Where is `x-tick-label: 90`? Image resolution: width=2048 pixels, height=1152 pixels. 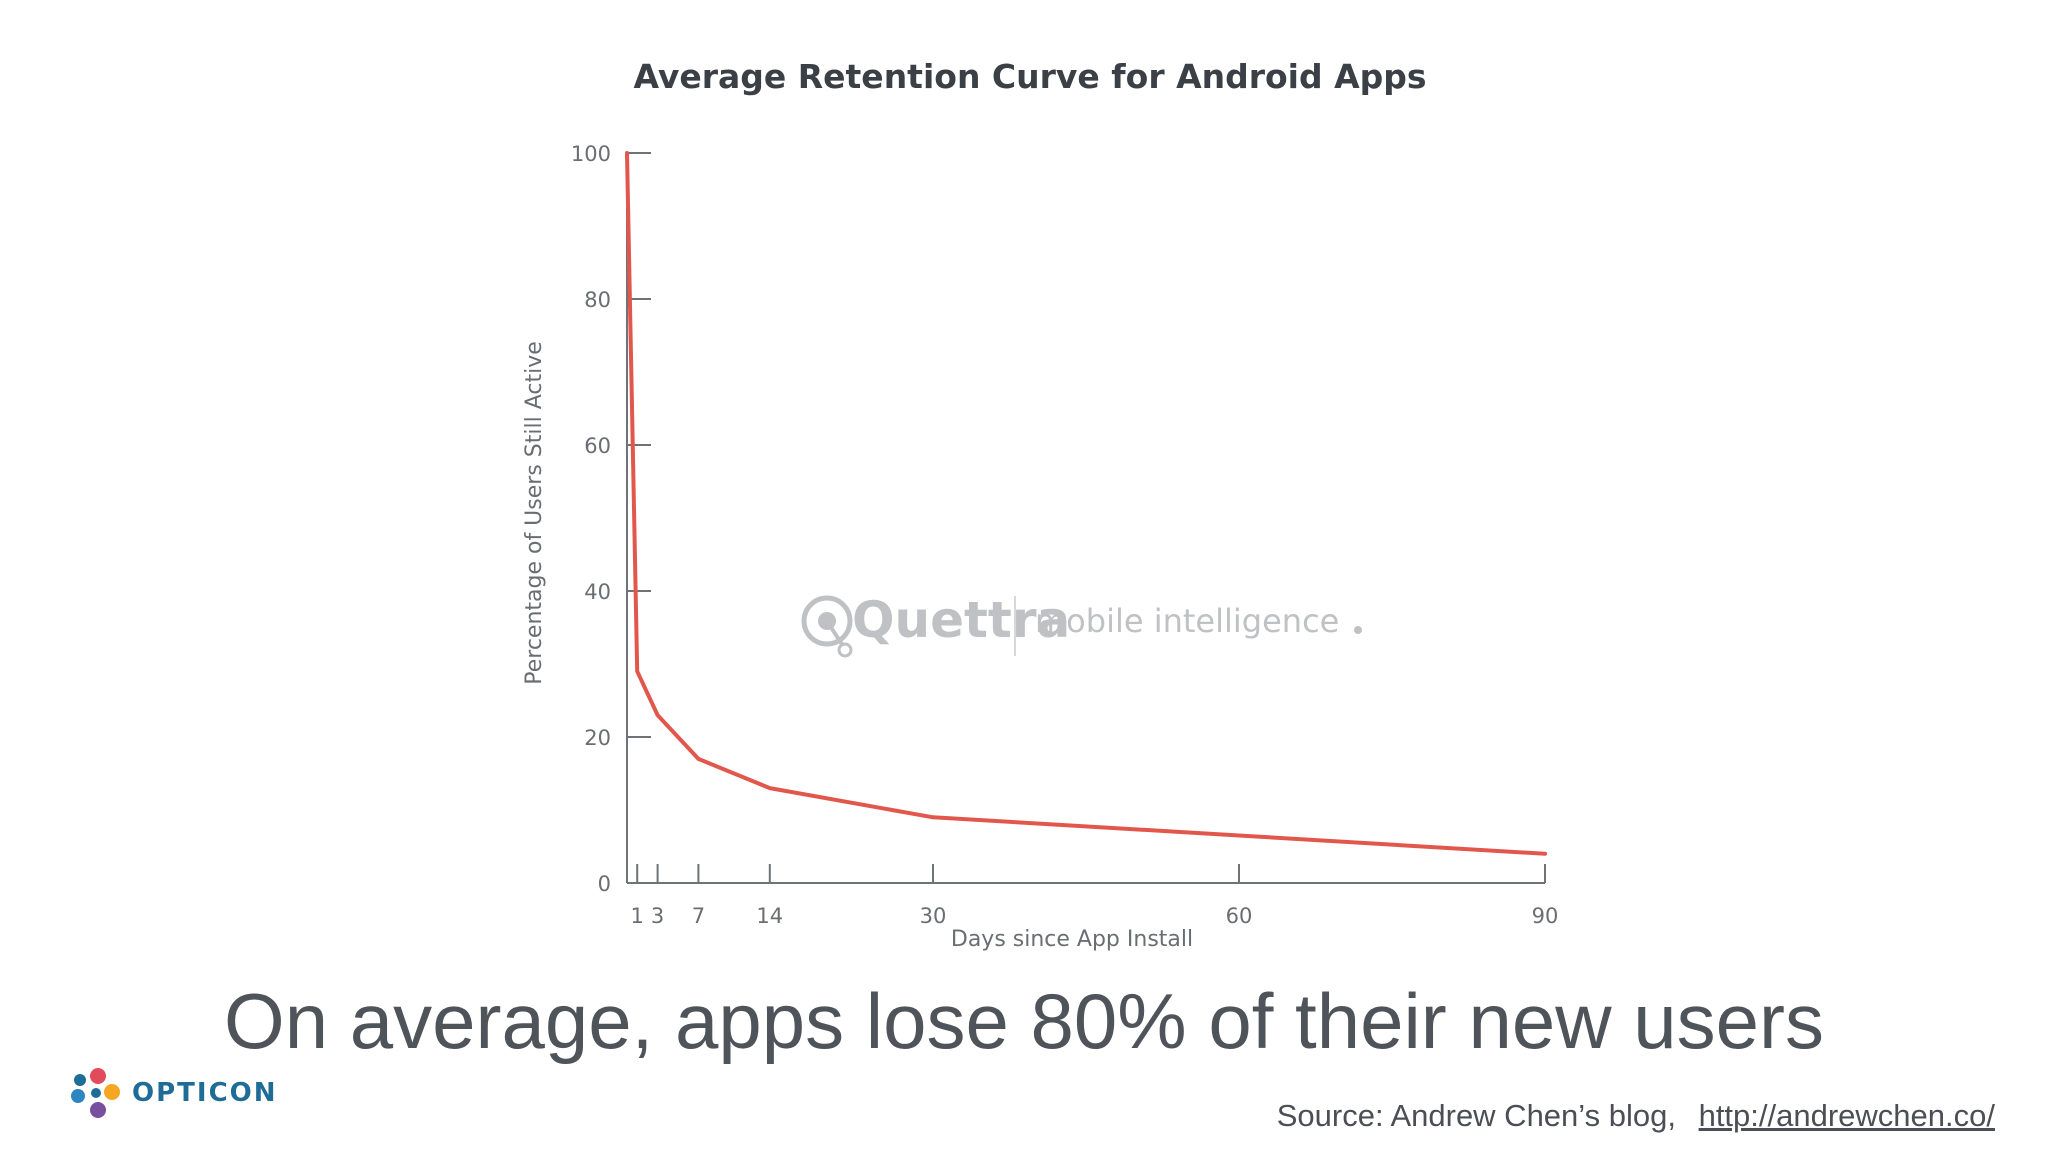
x-tick-label: 90 is located at coordinates (1545, 916).